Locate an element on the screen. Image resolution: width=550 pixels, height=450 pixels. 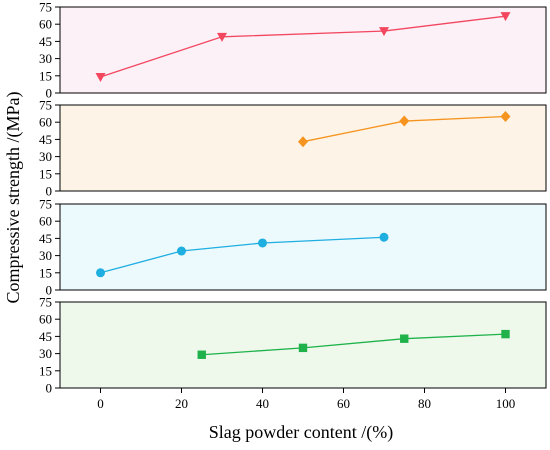
xtick-label: 20 is located at coordinates (181, 403).